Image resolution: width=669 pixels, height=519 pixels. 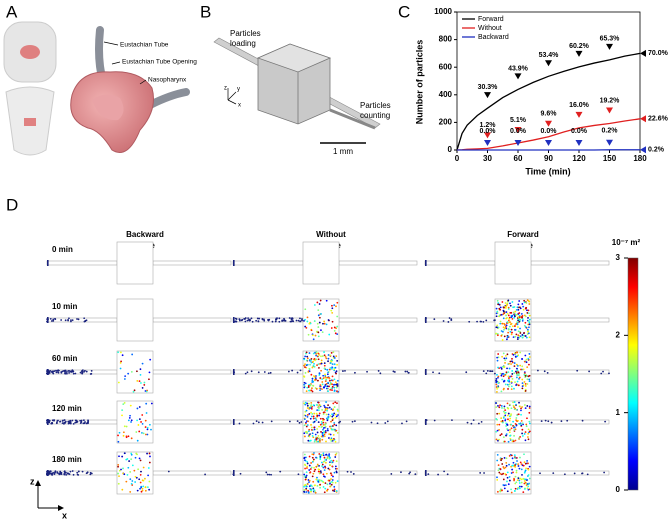 I want to click on series-line, so click(x=548, y=134).